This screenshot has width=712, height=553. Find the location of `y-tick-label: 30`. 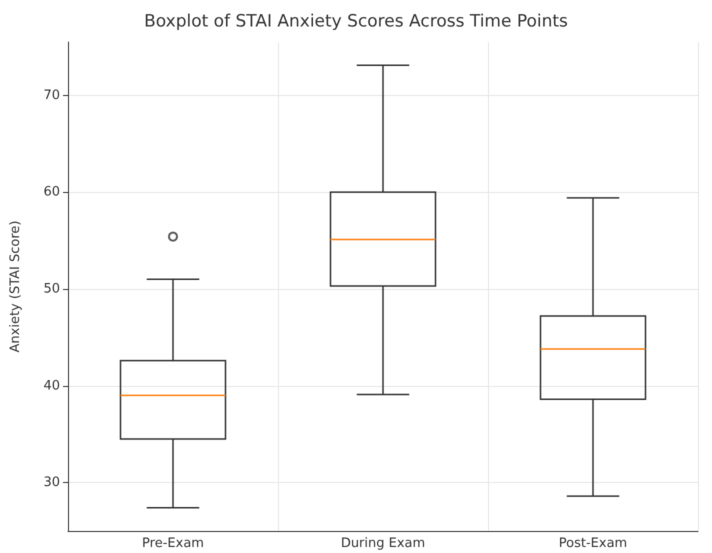

y-tick-label: 30 is located at coordinates (51, 482).